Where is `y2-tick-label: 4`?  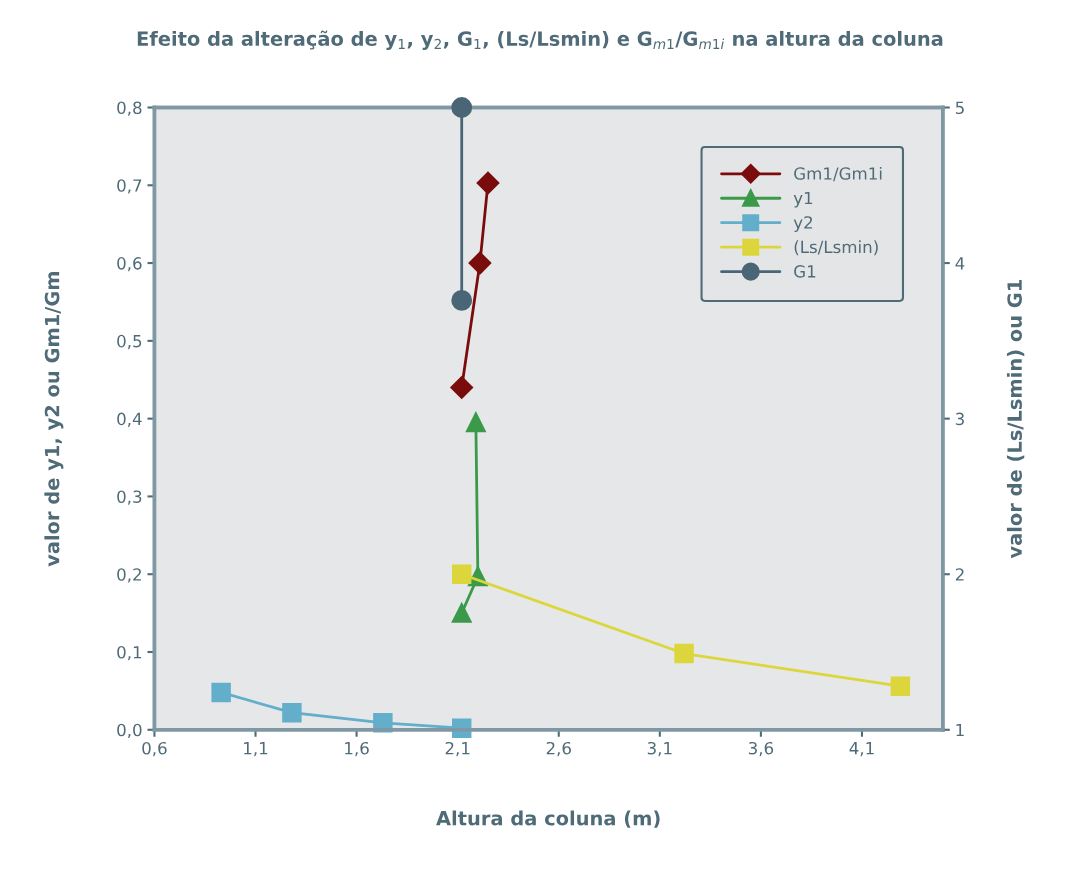
y2-tick-label: 4 is located at coordinates (960, 263).